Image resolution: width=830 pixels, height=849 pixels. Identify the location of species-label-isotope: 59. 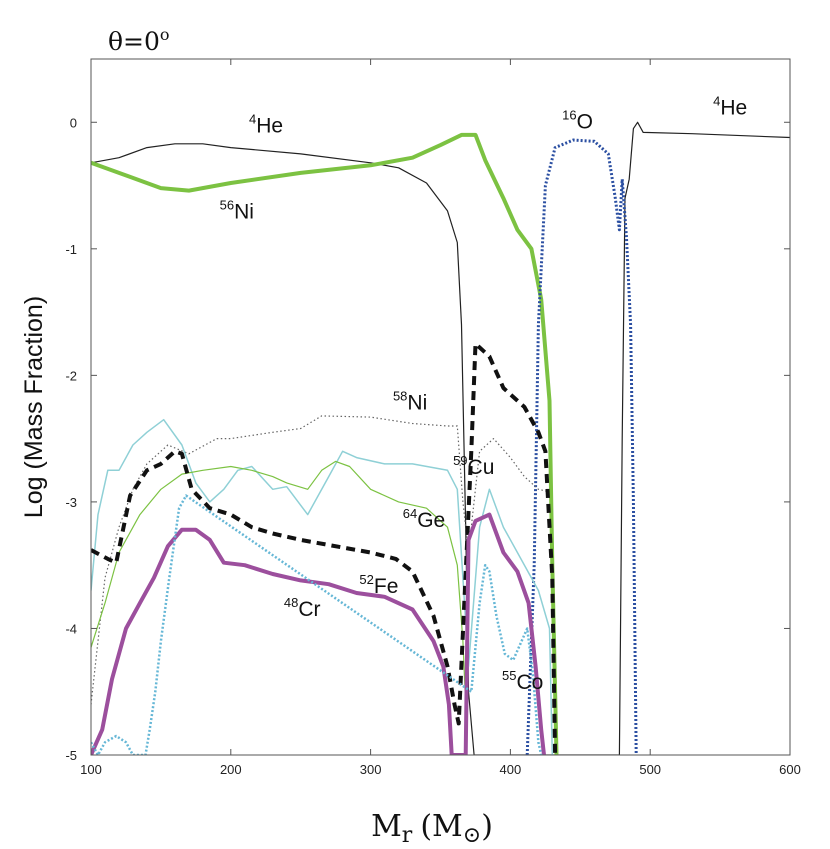
(460, 460).